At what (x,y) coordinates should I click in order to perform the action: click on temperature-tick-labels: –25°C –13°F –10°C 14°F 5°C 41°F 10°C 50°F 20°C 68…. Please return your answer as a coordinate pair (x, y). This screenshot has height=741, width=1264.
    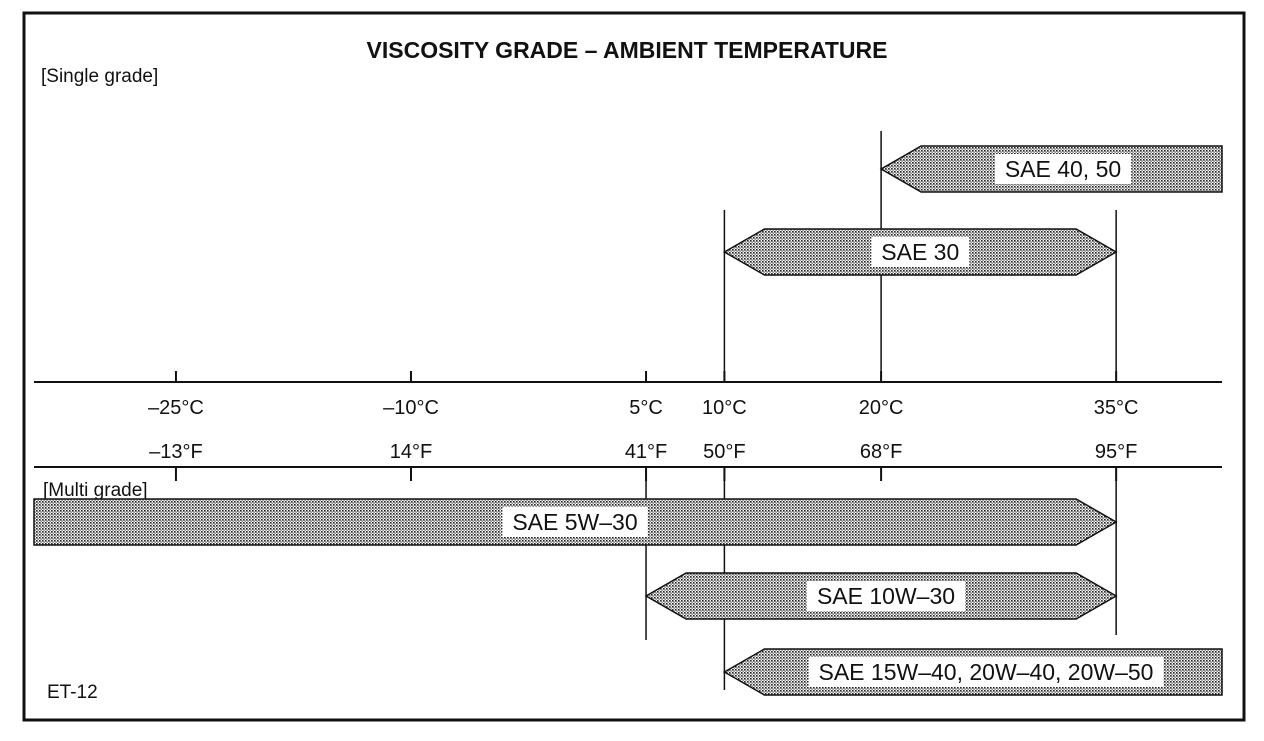
    Looking at the image, I should click on (643, 426).